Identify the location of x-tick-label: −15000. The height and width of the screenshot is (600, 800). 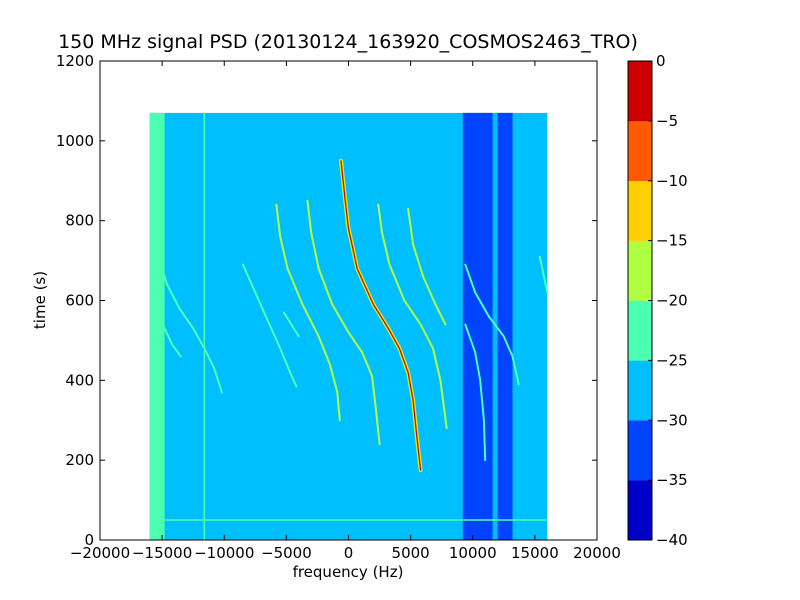
(162, 553).